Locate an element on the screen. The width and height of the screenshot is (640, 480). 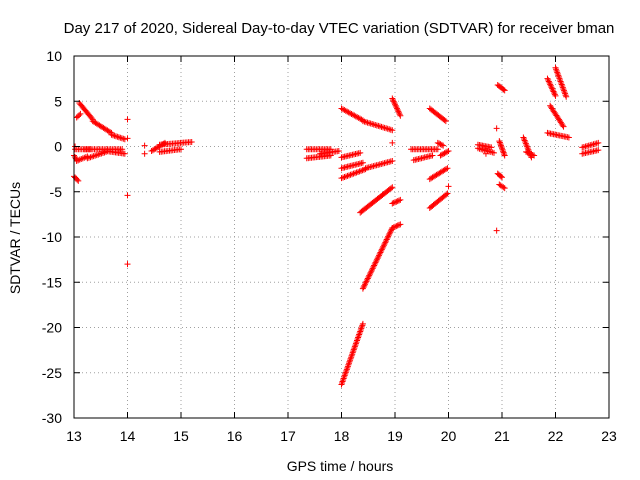
x-tick-label: 22 is located at coordinates (556, 436).